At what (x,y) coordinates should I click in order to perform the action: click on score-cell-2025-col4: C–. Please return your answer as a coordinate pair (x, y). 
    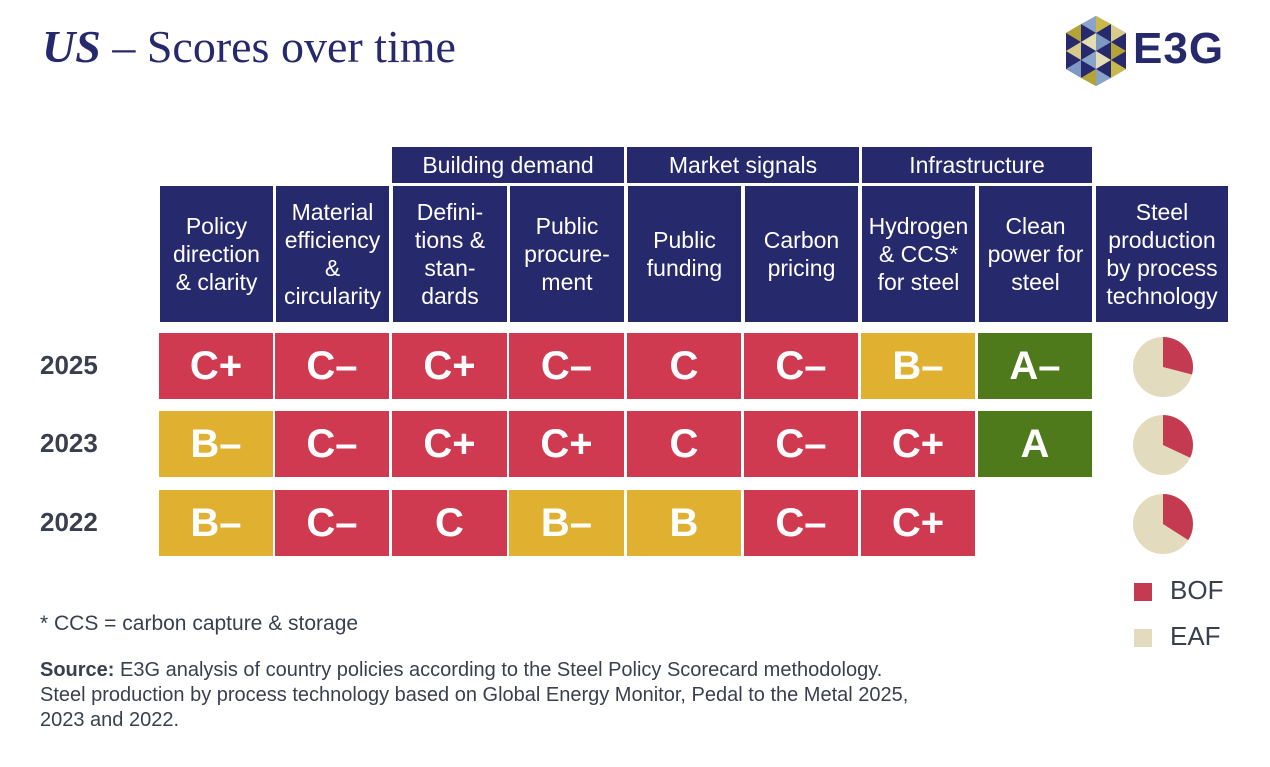
    Looking at the image, I should click on (566, 366).